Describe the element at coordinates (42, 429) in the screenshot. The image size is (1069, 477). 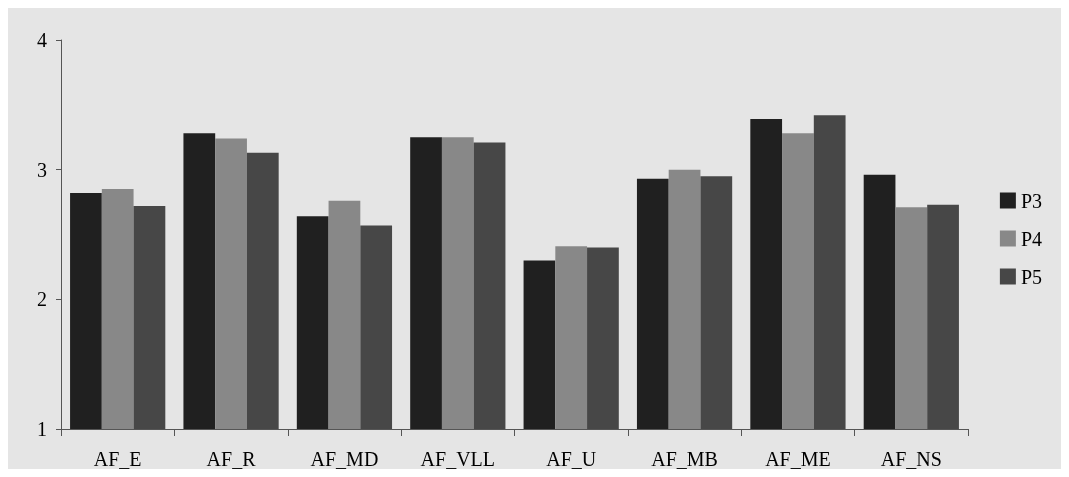
I see `y-tick-label: 1` at that location.